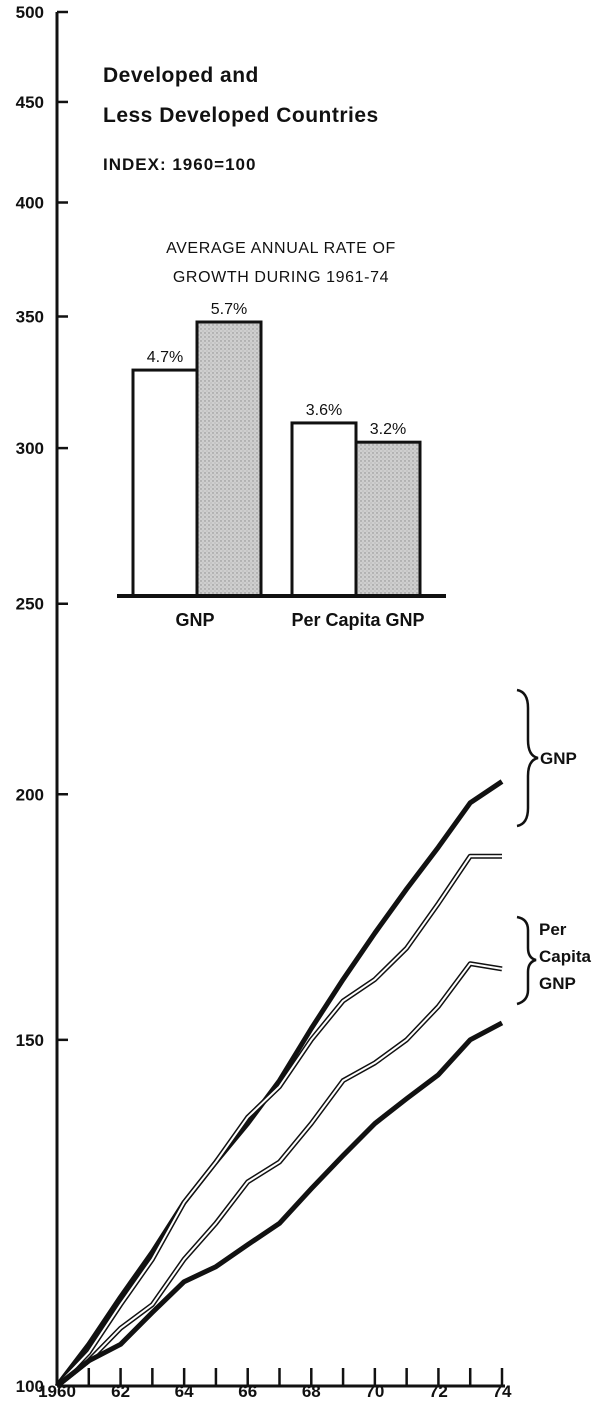 Image resolution: width=613 pixels, height=1401 pixels. What do you see at coordinates (357, 620) in the screenshot?
I see `category-label-per-capita-gnp: Per Capita GNP` at bounding box center [357, 620].